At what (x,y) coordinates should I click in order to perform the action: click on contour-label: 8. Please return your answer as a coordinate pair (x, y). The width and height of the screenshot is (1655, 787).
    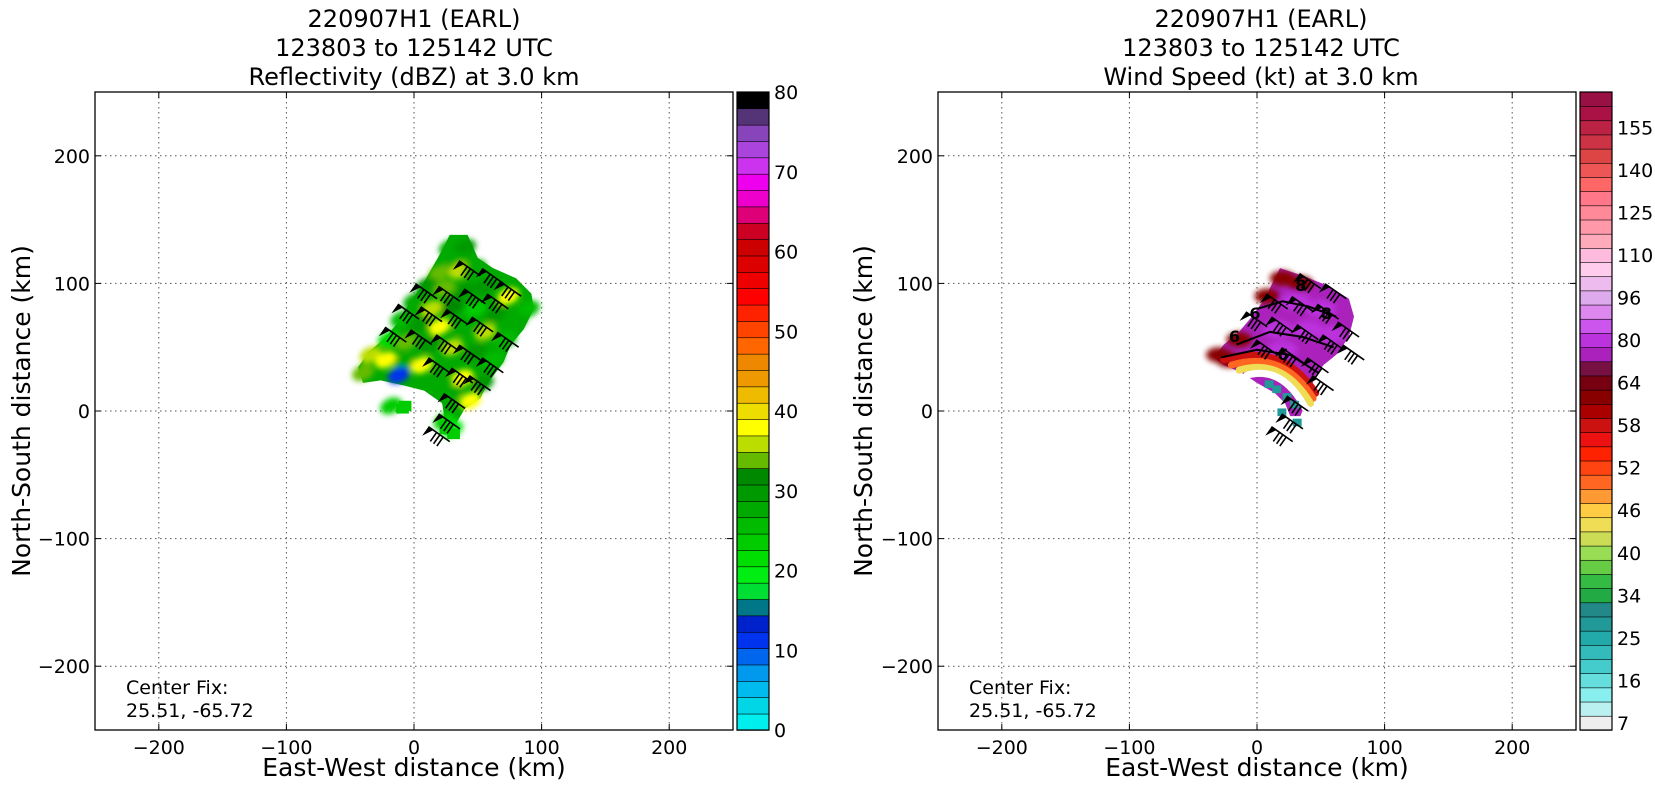
    Looking at the image, I should click on (1300, 285).